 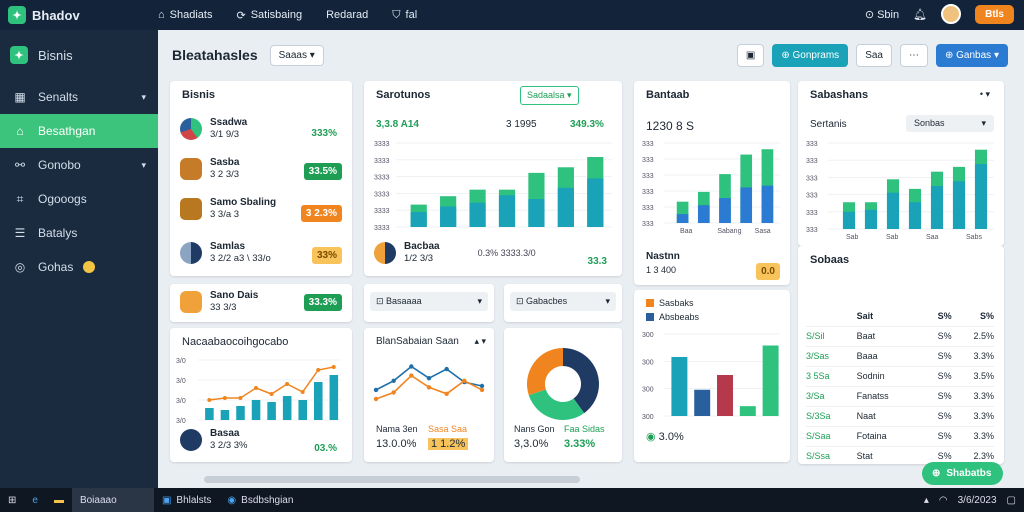 What do you see at coordinates (79, 199) in the screenshot?
I see `sidebar-item-3: ⌗ Ogooogs` at bounding box center [79, 199].